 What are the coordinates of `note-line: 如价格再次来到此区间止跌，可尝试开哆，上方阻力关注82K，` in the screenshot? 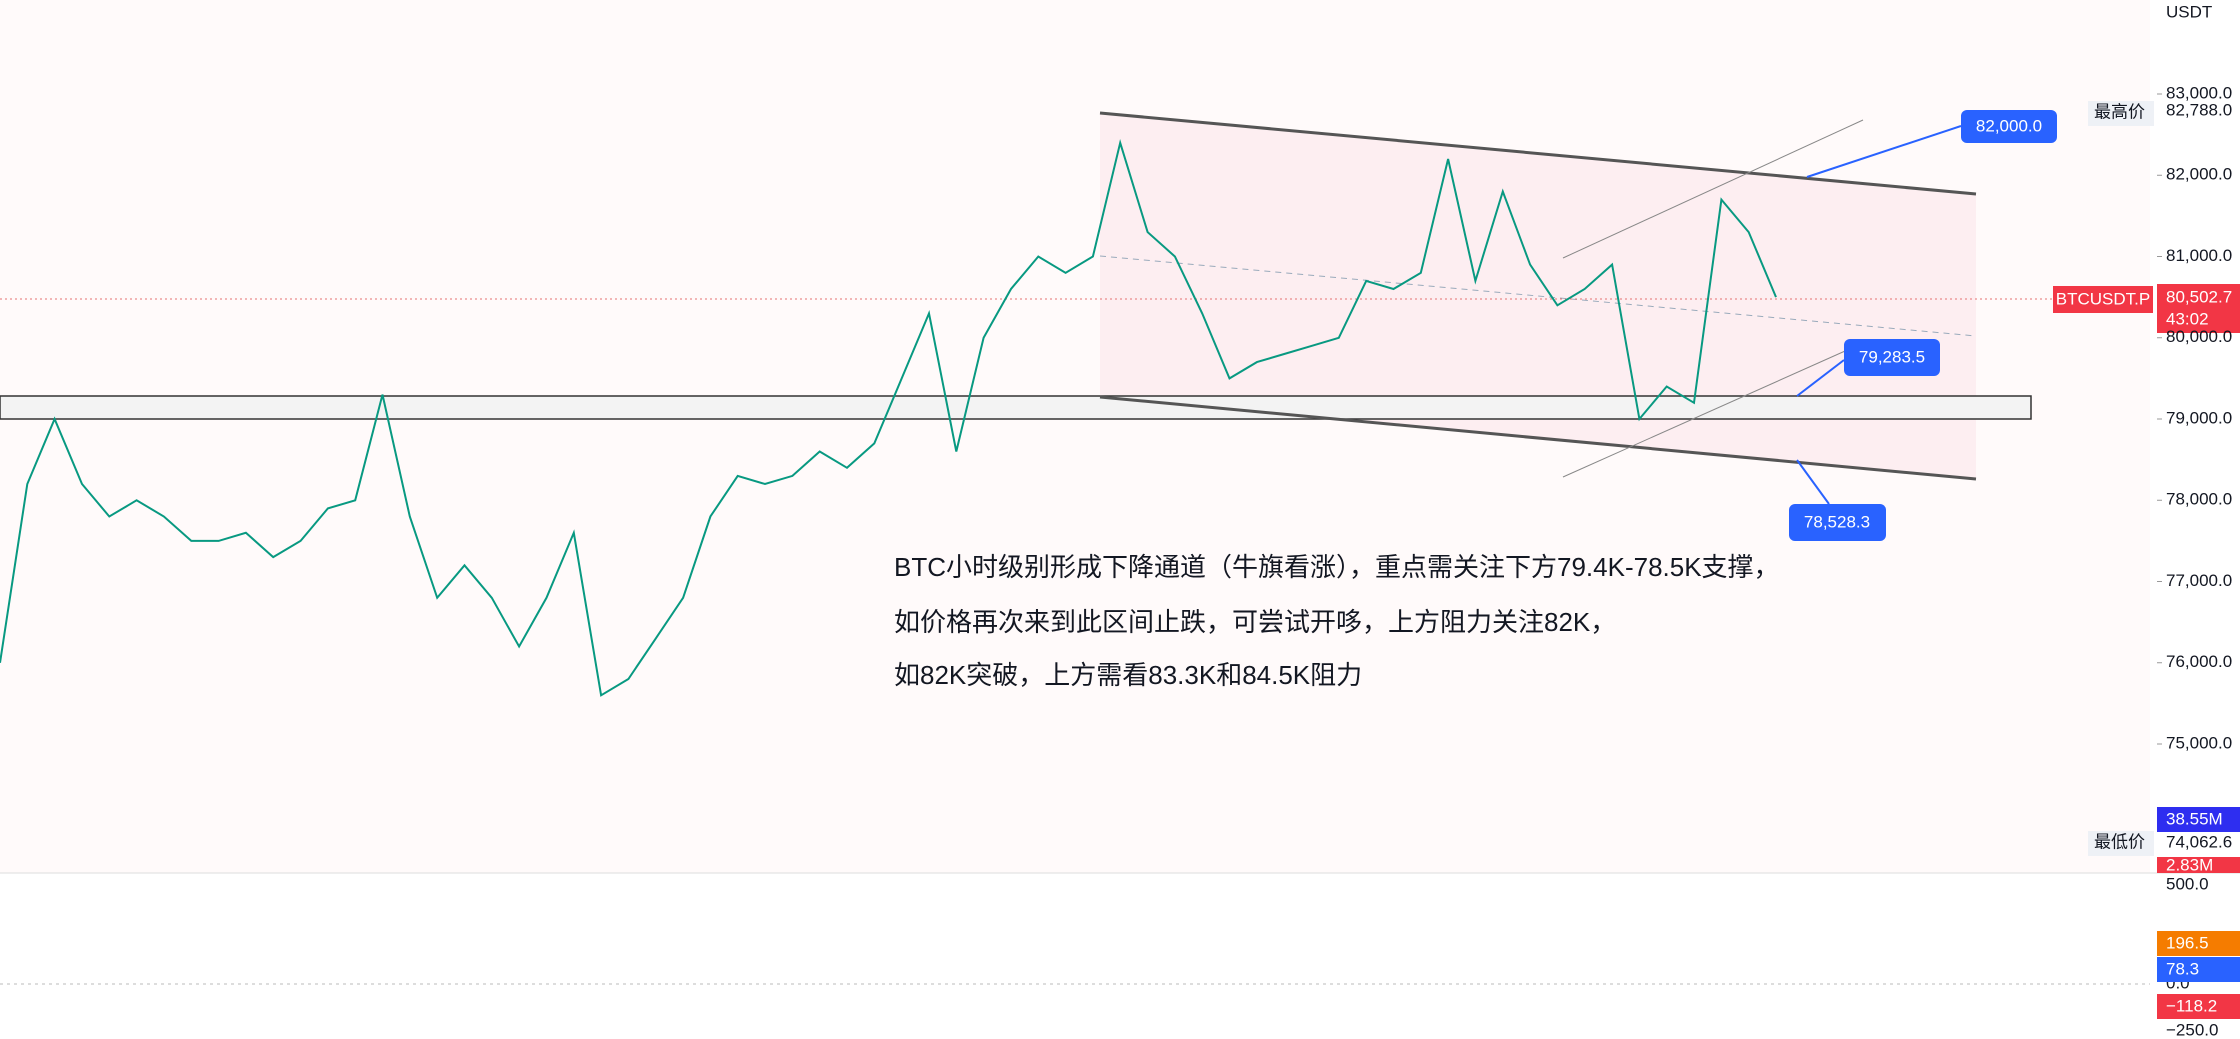 It's located at (1255, 622).